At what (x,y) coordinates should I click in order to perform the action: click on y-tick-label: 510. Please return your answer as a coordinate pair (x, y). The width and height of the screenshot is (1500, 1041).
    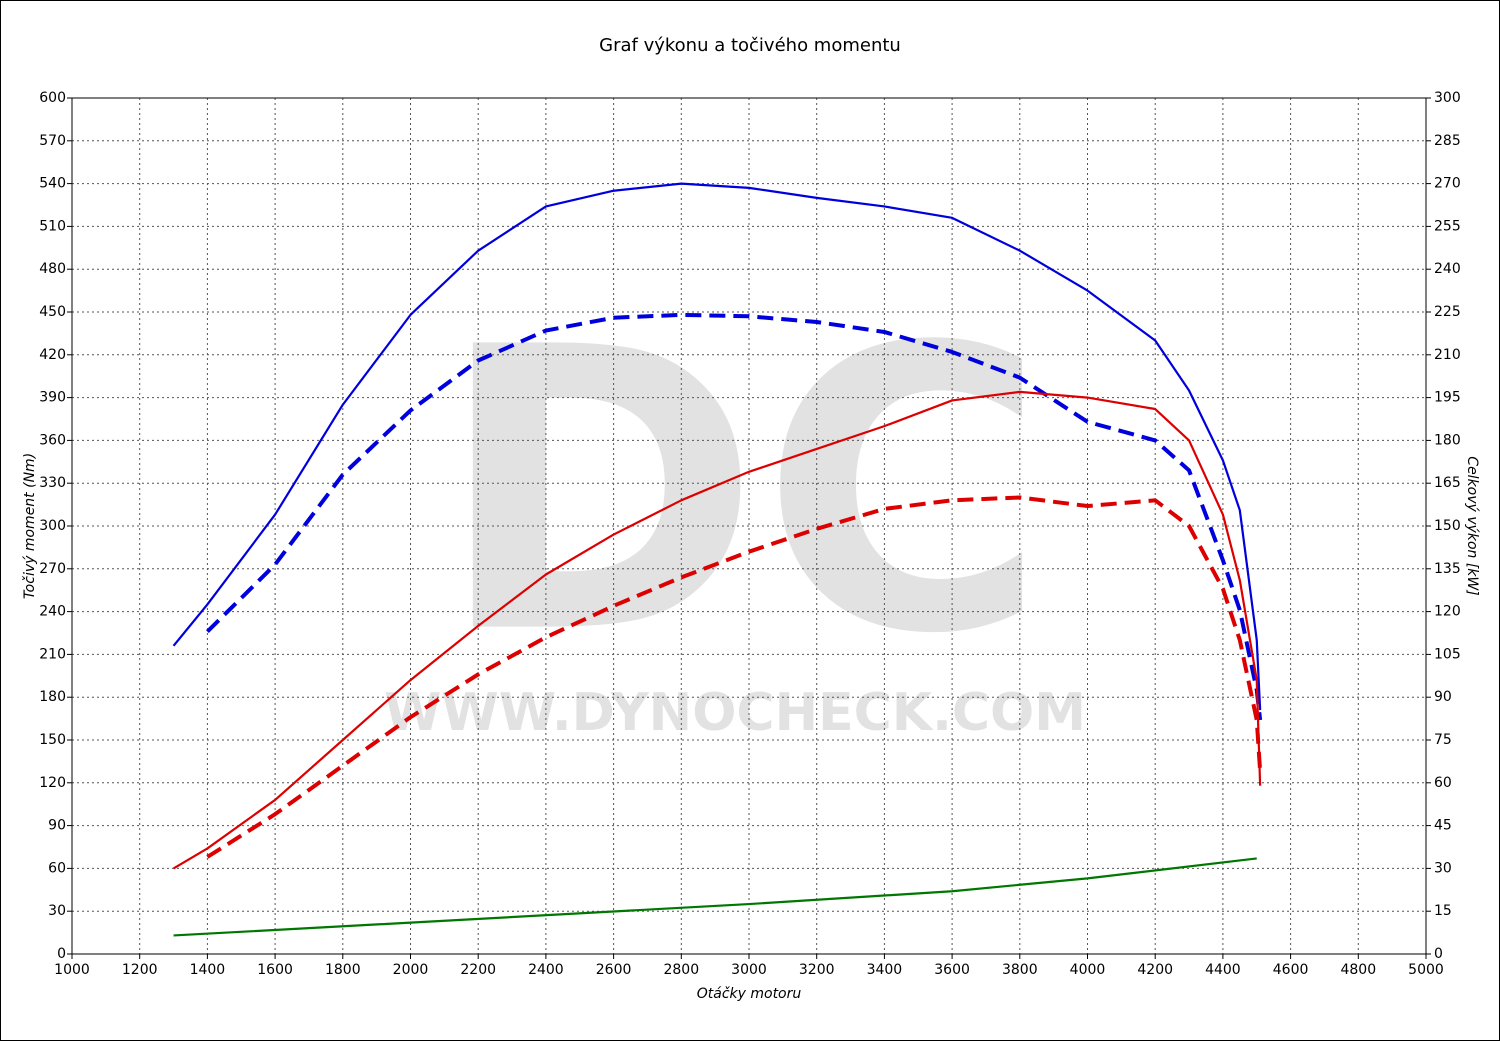
    Looking at the image, I should click on (52, 226).